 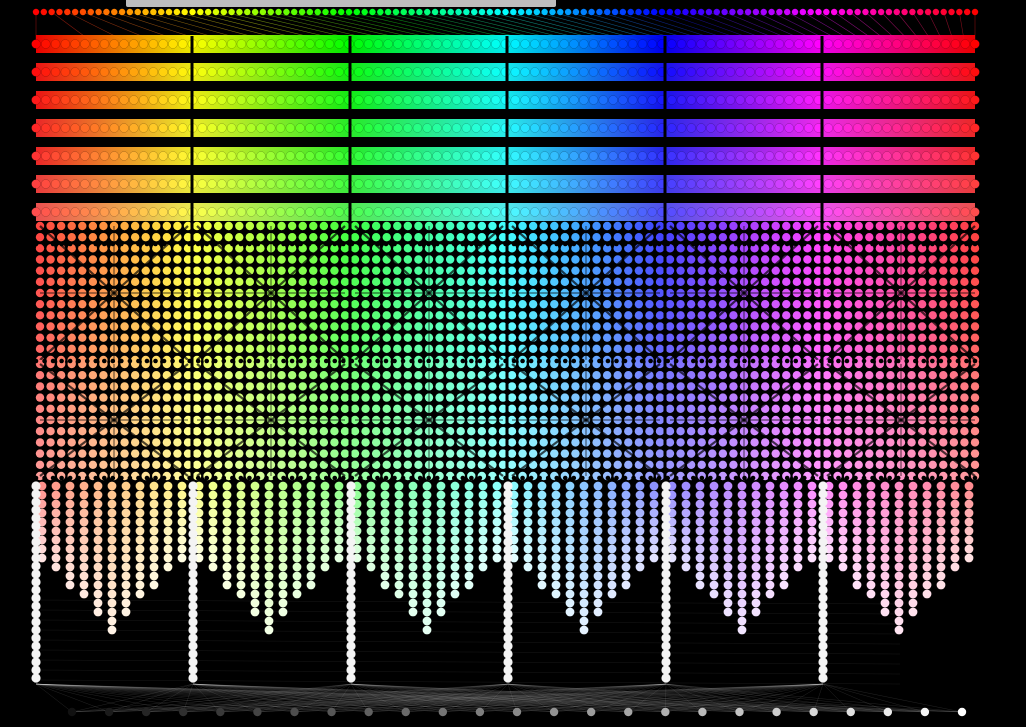 I want to click on horizontal-scroll-thumb, so click(x=341, y=3).